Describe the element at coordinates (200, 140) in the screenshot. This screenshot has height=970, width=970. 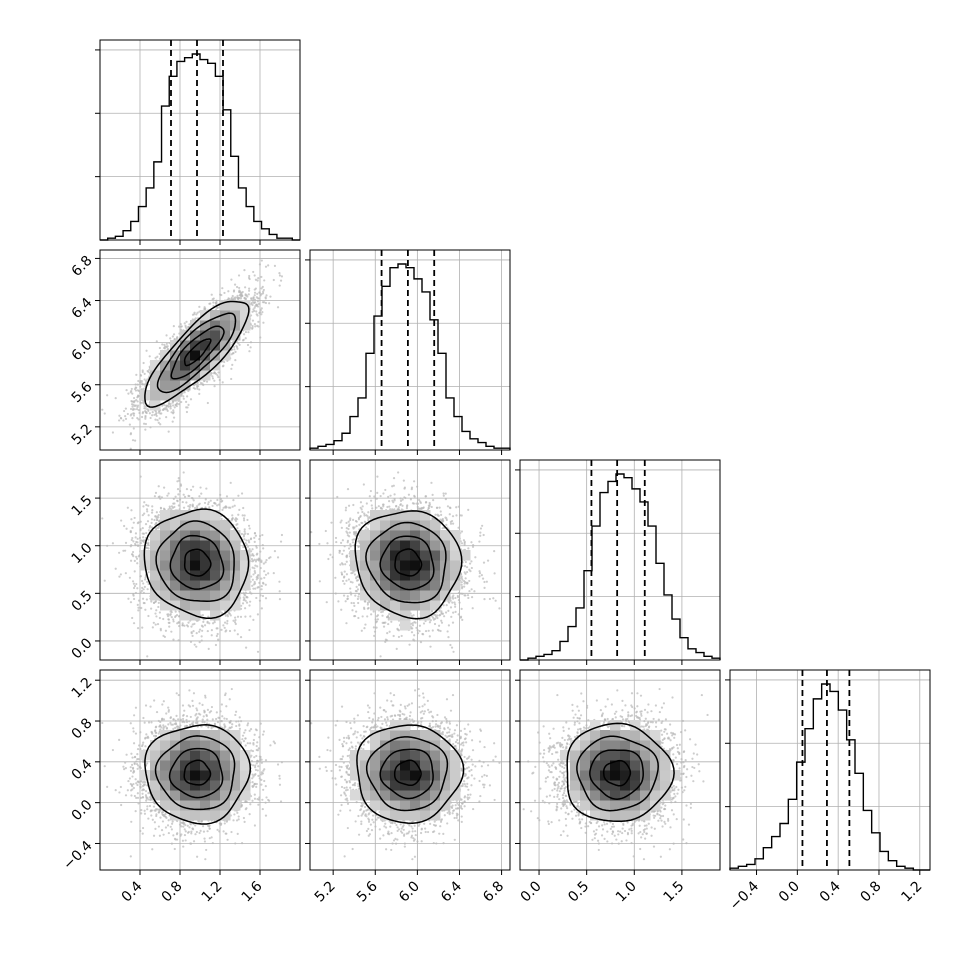
I see `panel-frame` at that location.